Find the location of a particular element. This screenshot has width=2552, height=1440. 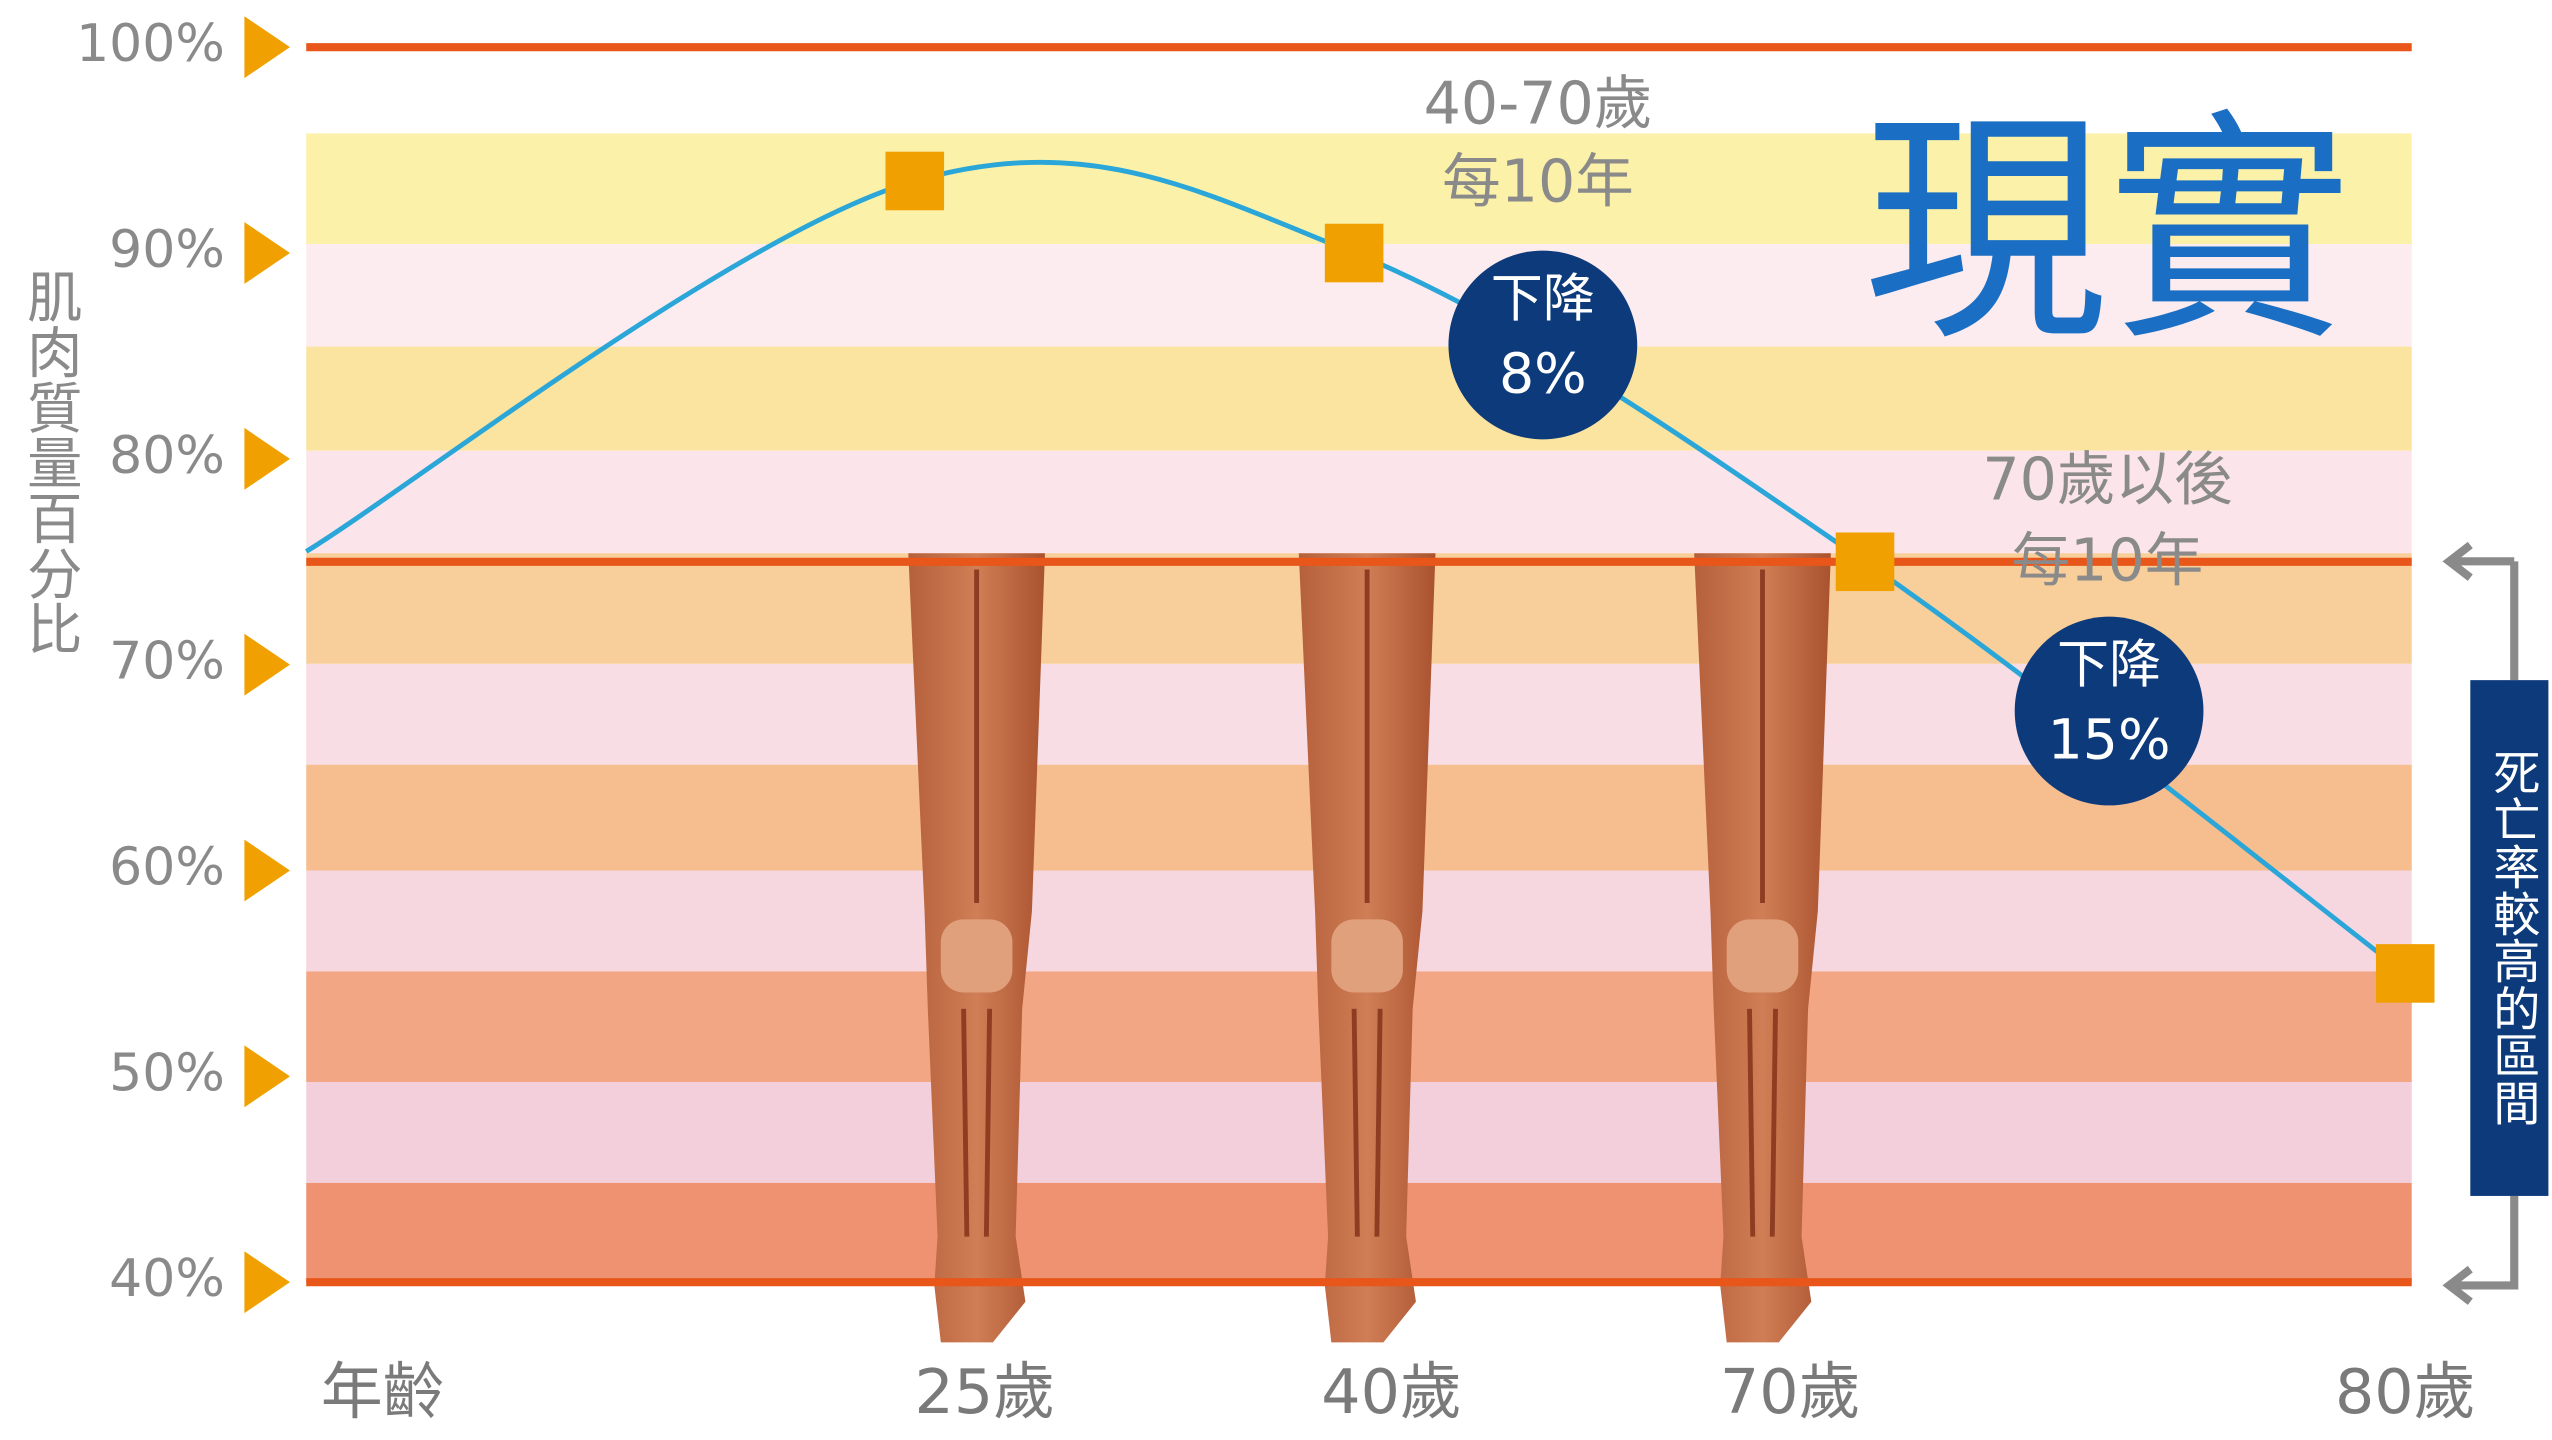

zone-box is located at coordinates (2509, 938).